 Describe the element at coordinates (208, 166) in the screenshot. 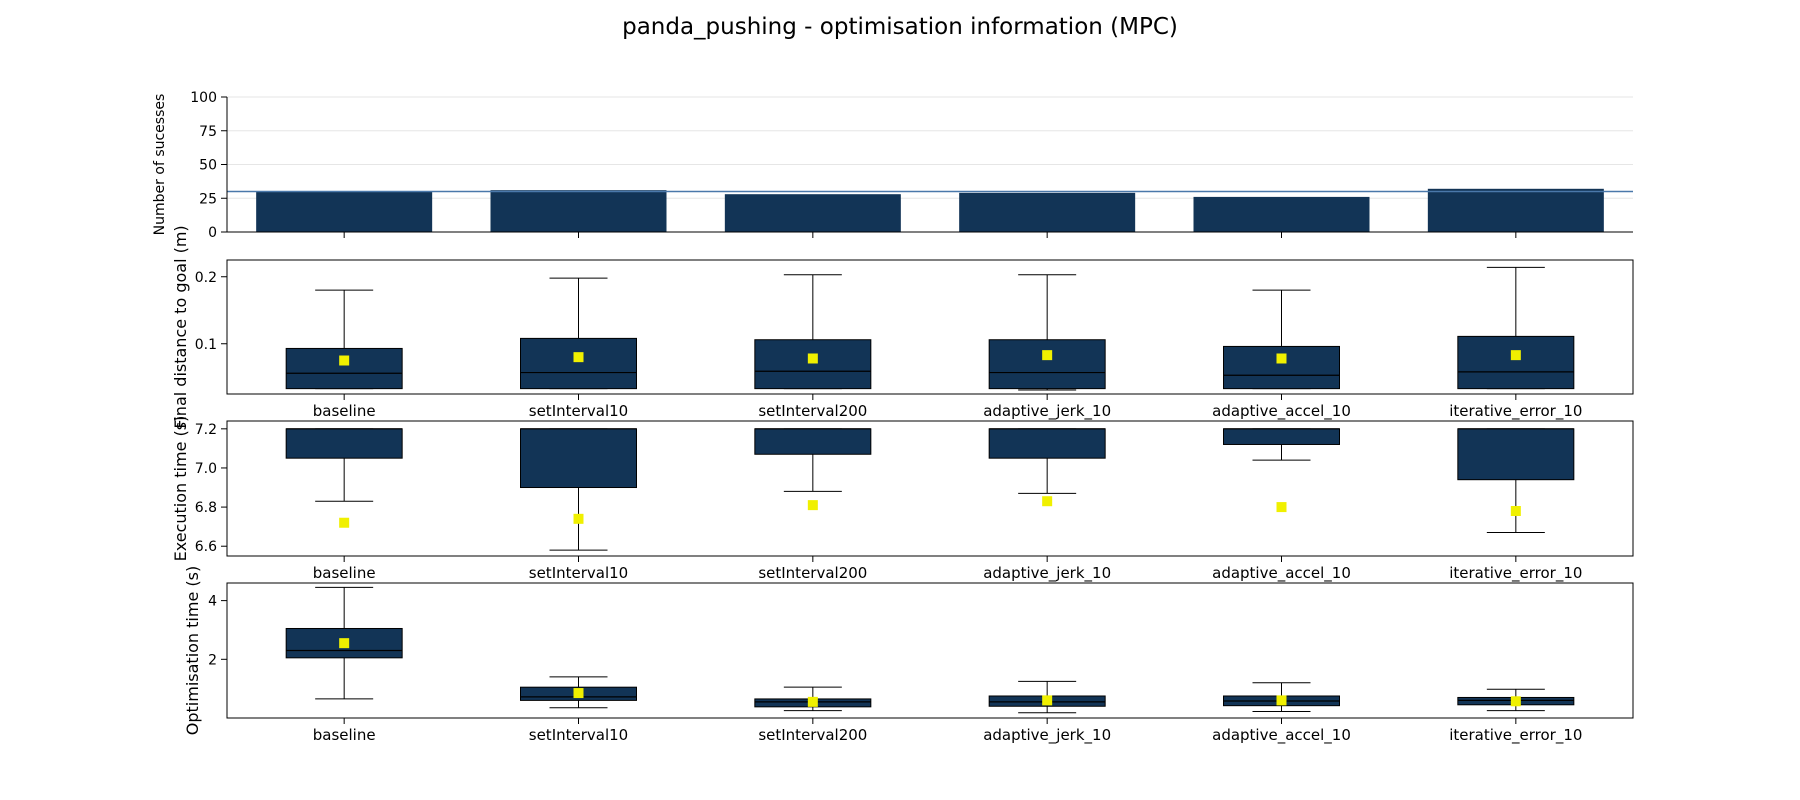

I see `y-tick-label: 50` at that location.